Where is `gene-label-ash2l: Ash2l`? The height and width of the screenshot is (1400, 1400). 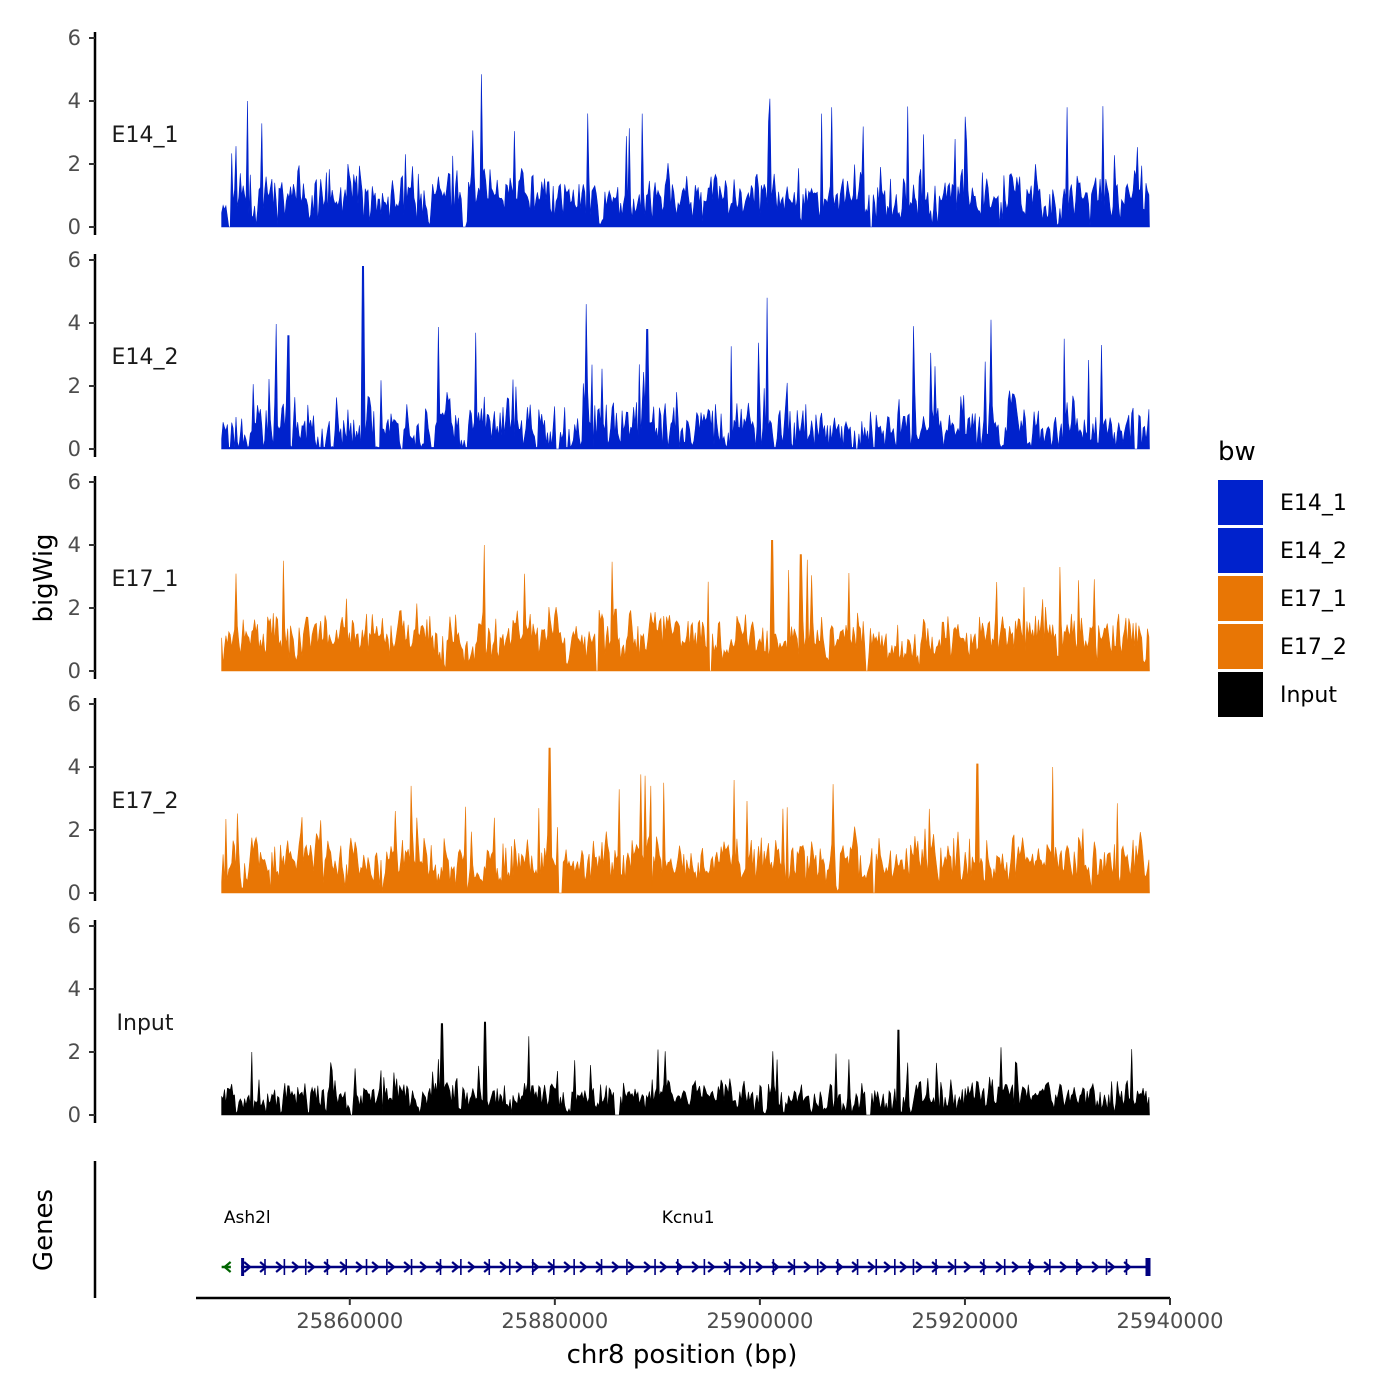 gene-label-ash2l: Ash2l is located at coordinates (247, 1218).